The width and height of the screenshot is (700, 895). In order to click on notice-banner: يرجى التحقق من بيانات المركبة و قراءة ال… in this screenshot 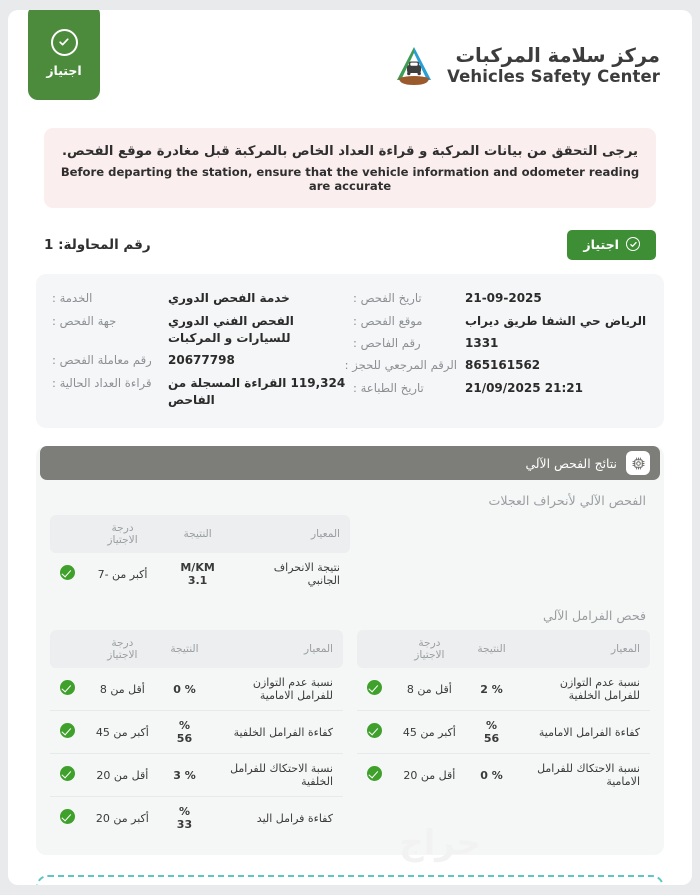, I will do `click(350, 168)`.